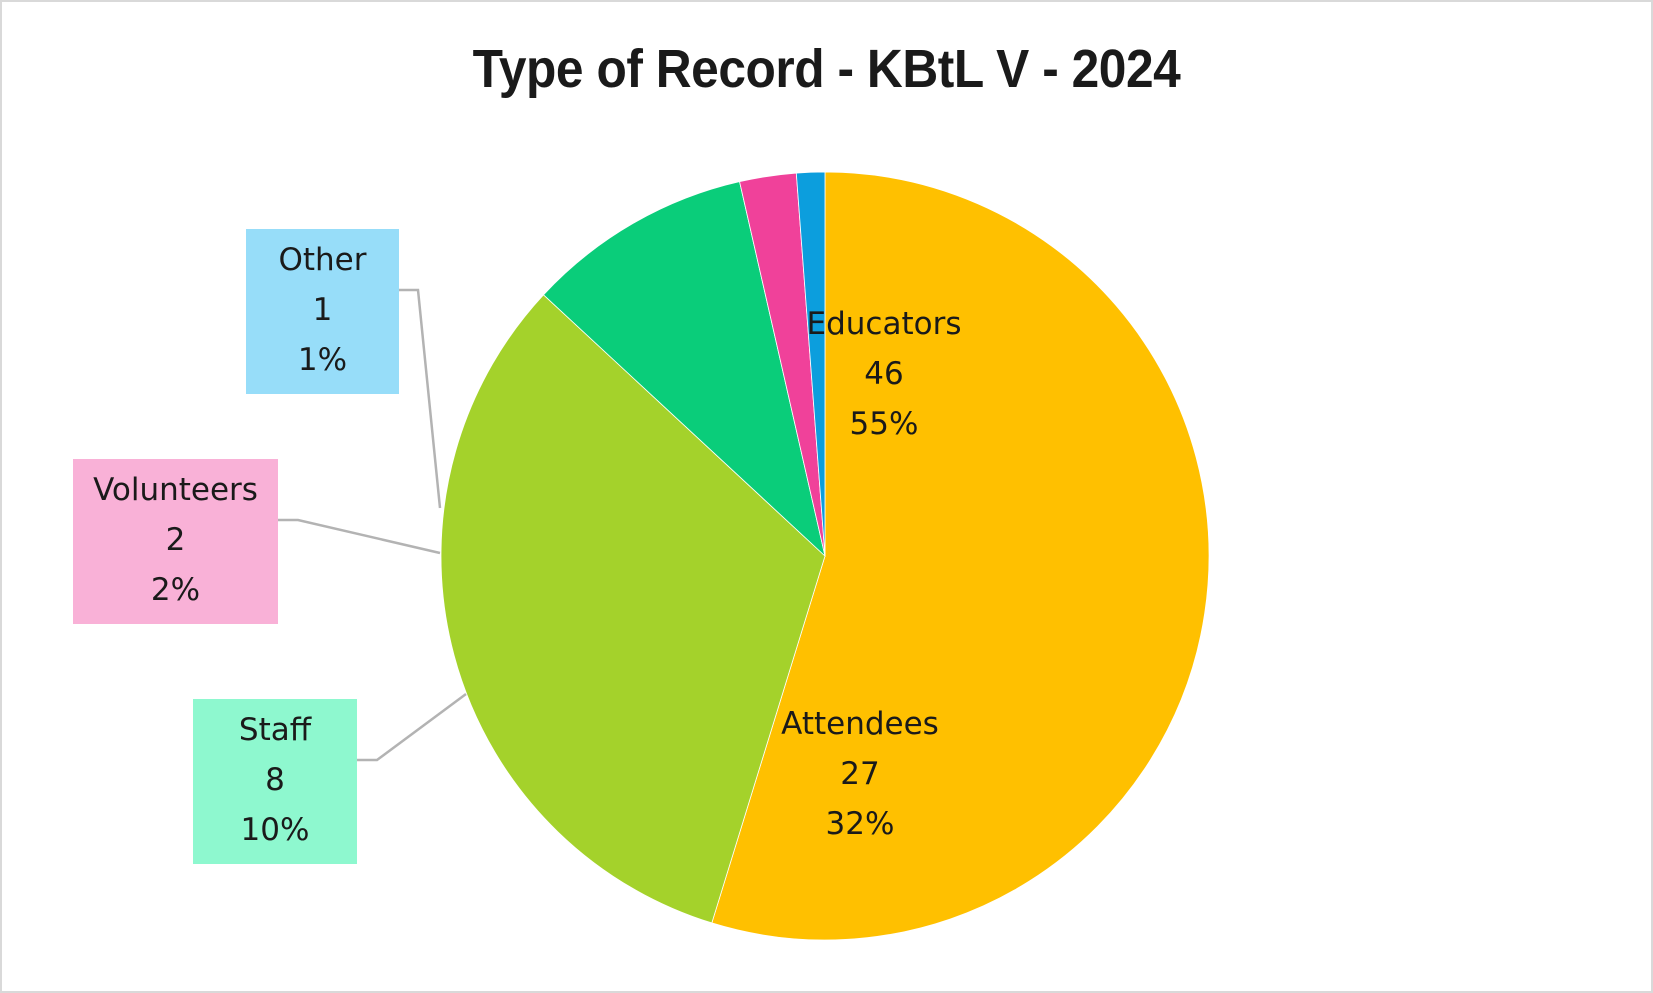  What do you see at coordinates (633, 609) in the screenshot?
I see `pie-slice-attendees` at bounding box center [633, 609].